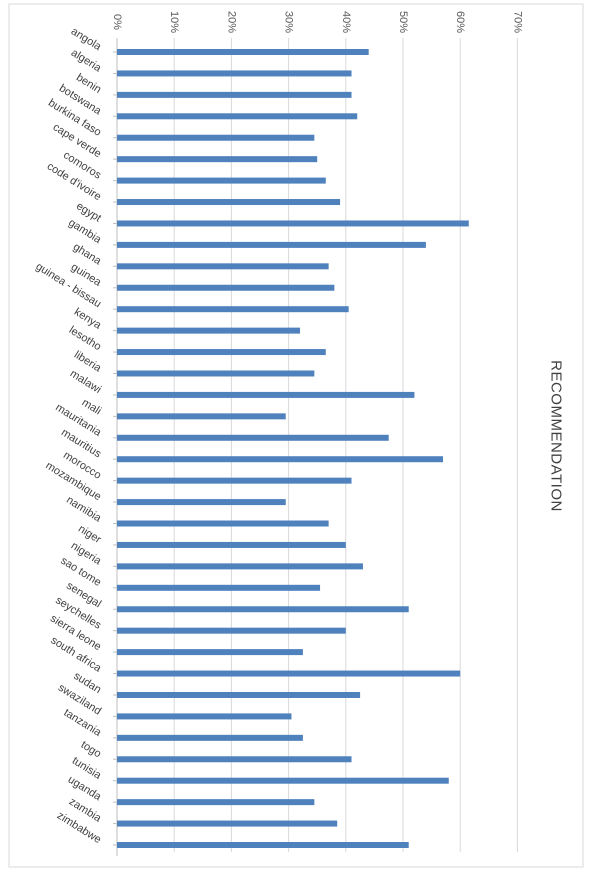 This screenshot has width=592, height=873. I want to click on category-label: mali, so click(91, 407).